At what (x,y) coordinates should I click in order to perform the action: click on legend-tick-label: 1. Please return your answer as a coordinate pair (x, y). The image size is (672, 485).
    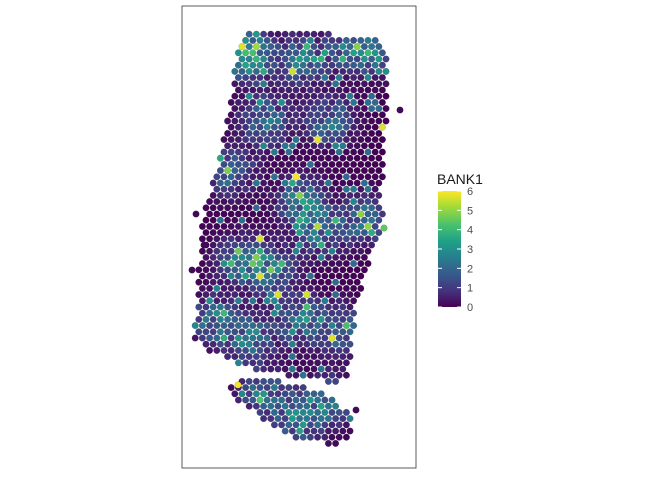
    Looking at the image, I should click on (470, 289).